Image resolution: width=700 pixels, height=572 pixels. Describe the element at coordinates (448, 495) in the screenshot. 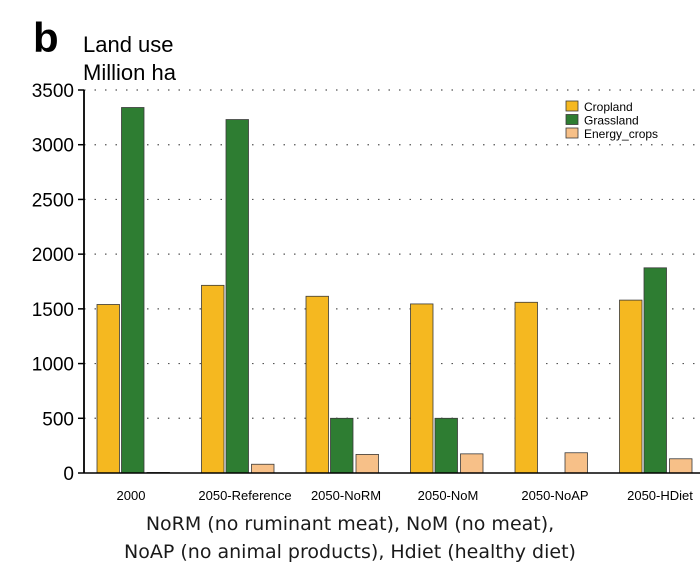

I see `category-label: 2050-NoM` at that location.